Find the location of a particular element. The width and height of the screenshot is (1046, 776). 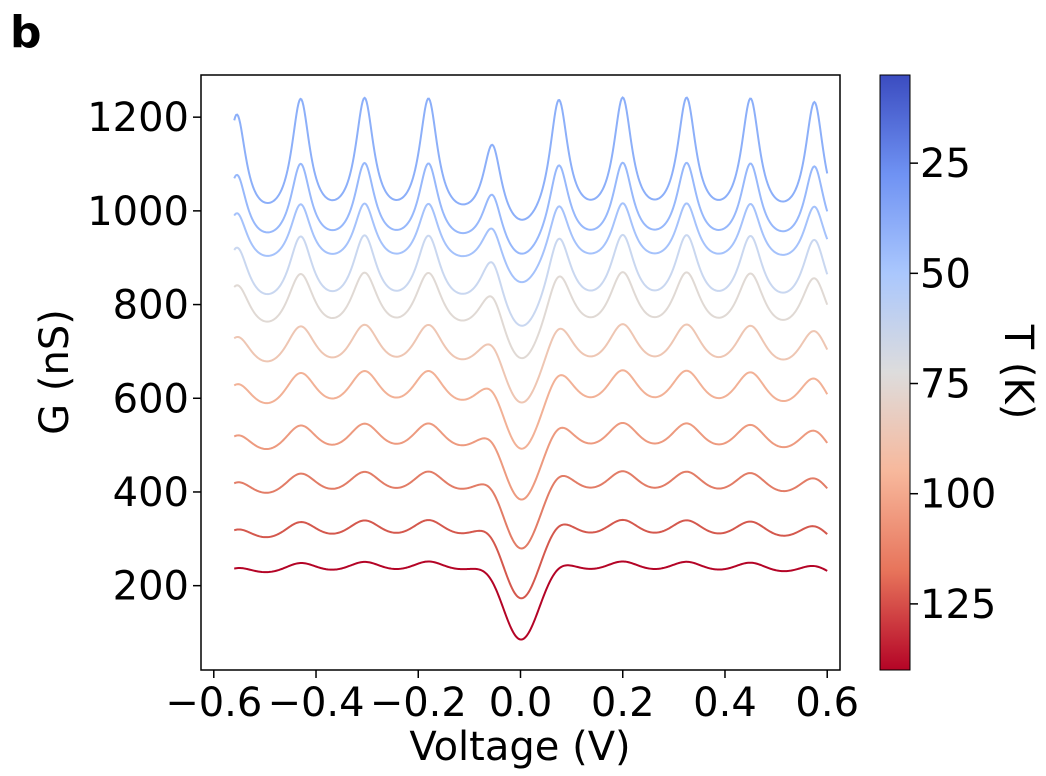

x-axis-ticks: −0.6 −0.4 −0.2 0.0 0.2 0.4 0.6 is located at coordinates (512, 698).